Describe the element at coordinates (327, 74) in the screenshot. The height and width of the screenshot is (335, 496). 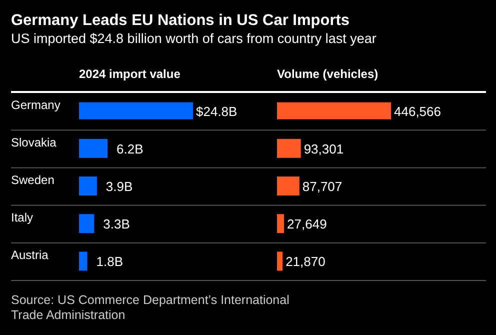
I see `x-axis-title: Volume (vehicles)` at that location.